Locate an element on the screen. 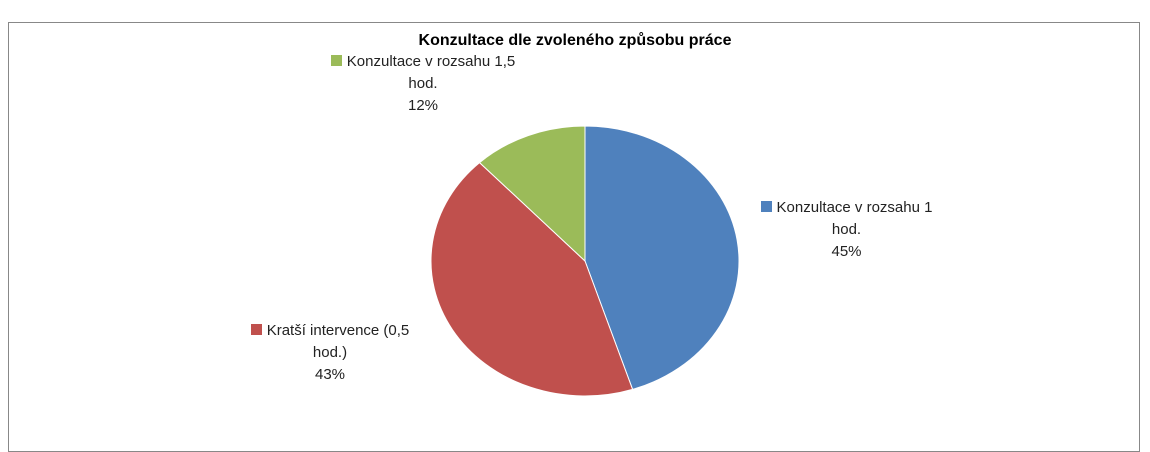  slice-label: Konzultace v rozsahu 1 hod. 45% is located at coordinates (846, 230).